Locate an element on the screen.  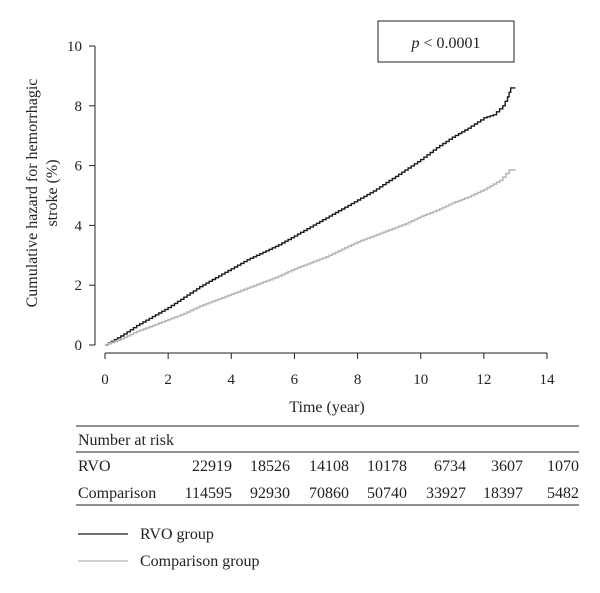
risk-cell: 33927 is located at coordinates (446, 493).